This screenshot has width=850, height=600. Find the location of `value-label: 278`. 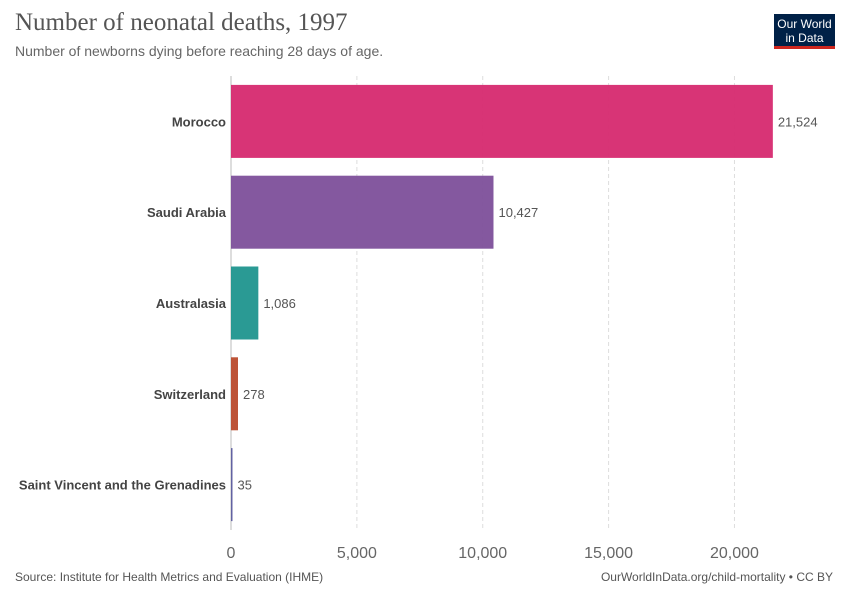

value-label: 278 is located at coordinates (254, 394).